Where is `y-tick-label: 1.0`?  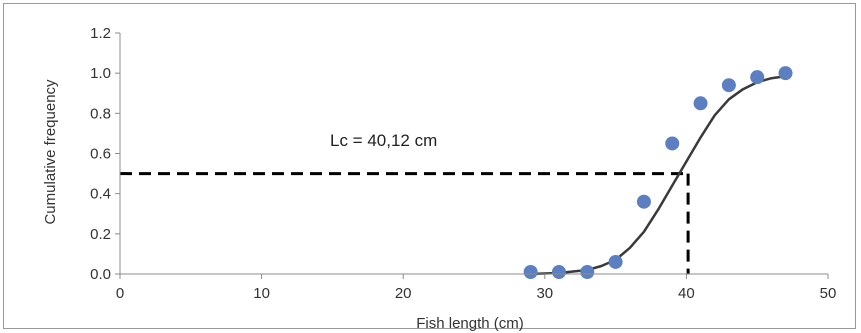
y-tick-label: 1.0 is located at coordinates (100, 73).